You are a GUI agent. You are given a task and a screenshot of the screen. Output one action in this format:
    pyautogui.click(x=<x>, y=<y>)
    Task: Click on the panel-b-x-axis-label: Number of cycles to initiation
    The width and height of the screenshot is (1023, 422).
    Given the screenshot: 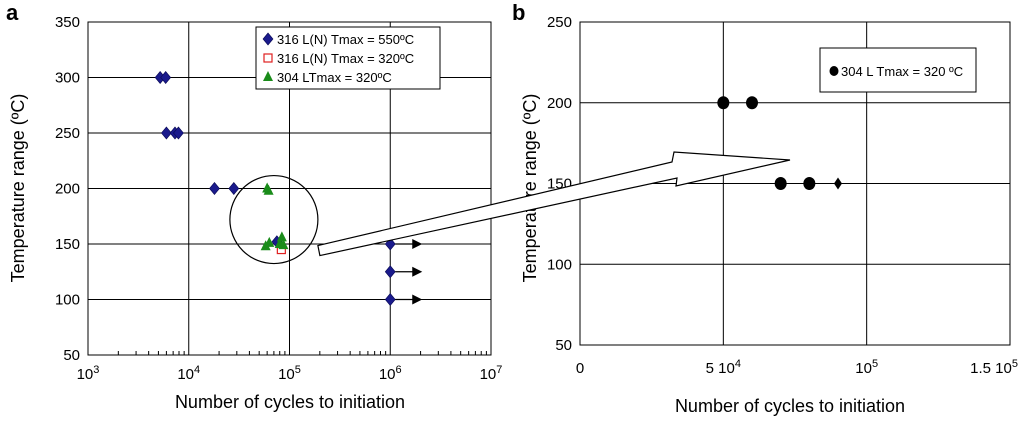 What is the action you would take?
    pyautogui.click(x=790, y=406)
    